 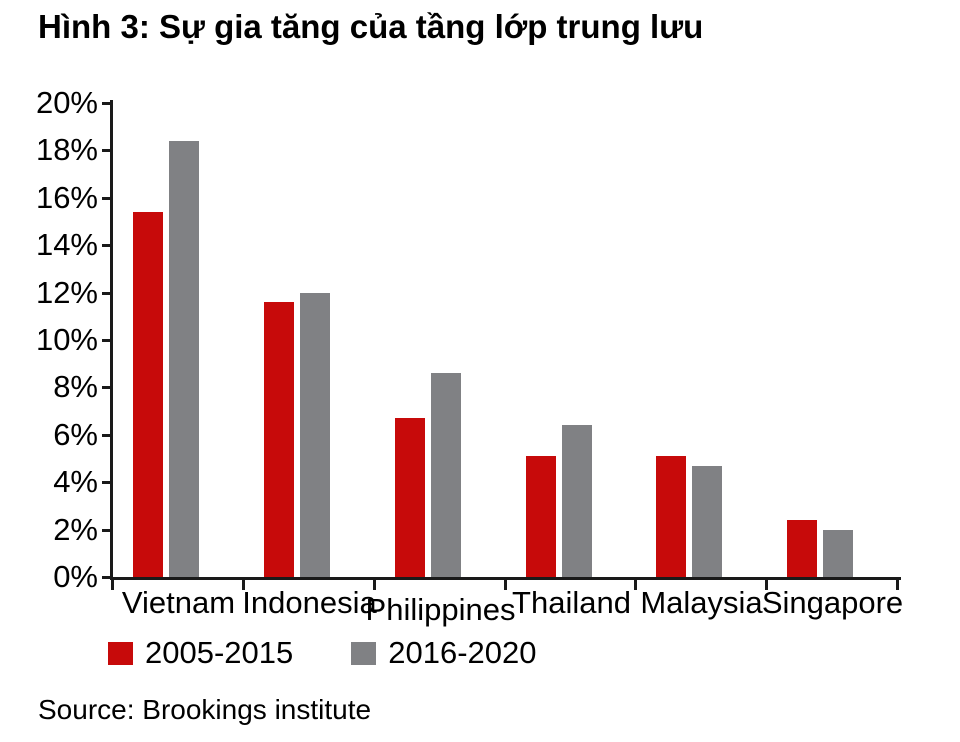 What do you see at coordinates (701, 602) in the screenshot?
I see `x-axis-category-label: Malaysia` at bounding box center [701, 602].